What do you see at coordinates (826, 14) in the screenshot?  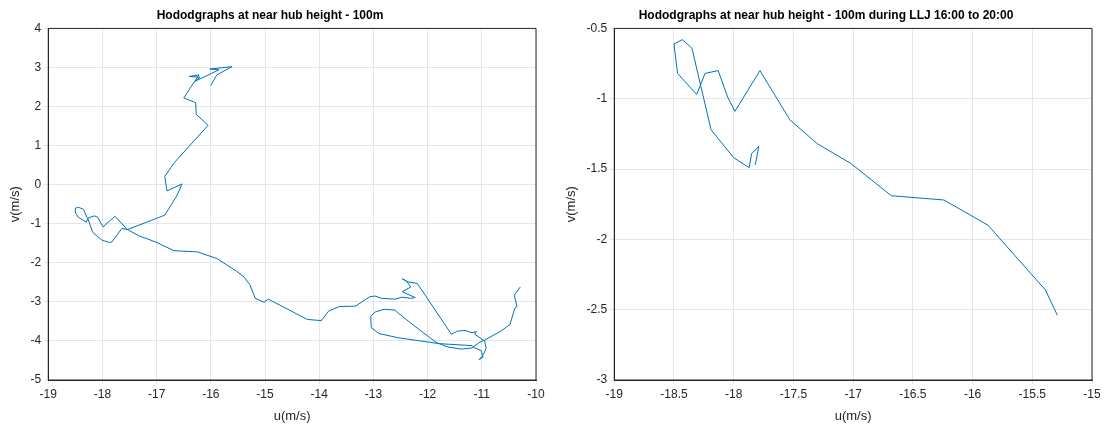 I see `chart-title: Hododgraphs at near hub height - 100m during LLJ 16:00 to 20:00` at bounding box center [826, 14].